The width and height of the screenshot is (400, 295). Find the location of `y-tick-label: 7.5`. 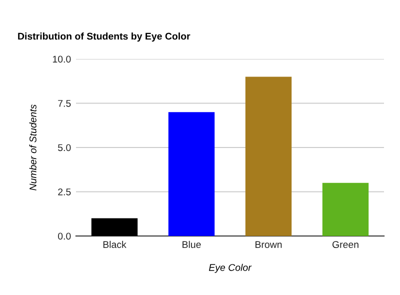

y-tick-label: 7.5 is located at coordinates (64, 103).